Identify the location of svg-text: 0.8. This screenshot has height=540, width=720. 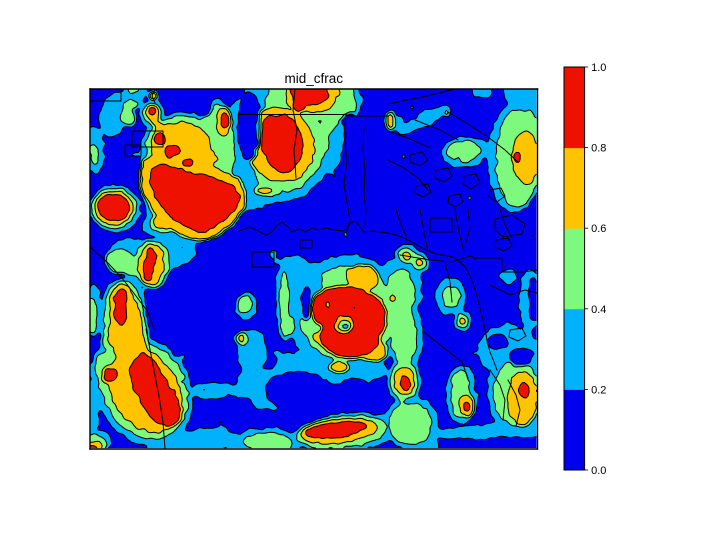
(598, 149).